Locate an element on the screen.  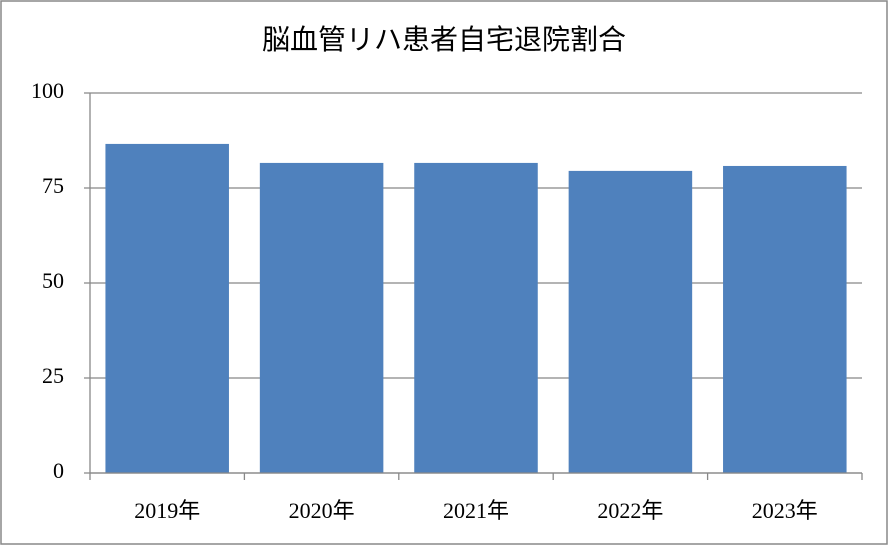
x-tick-label: 2023年 is located at coordinates (785, 510).